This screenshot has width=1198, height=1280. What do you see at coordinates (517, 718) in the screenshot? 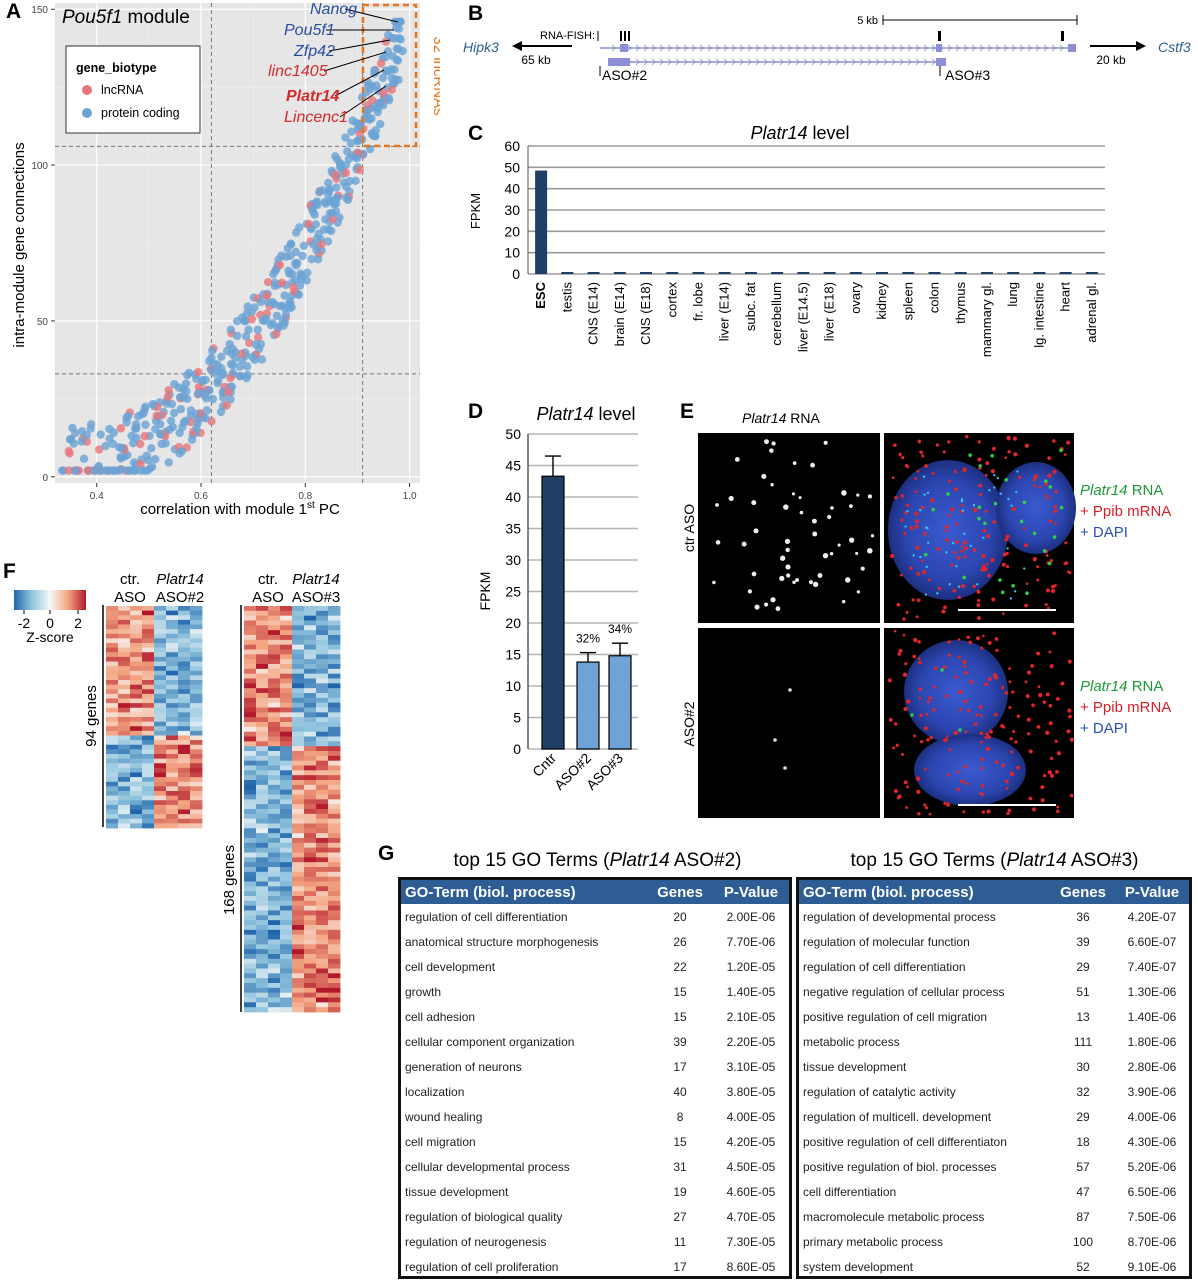
I see `d-ytick-label: 5` at bounding box center [517, 718].